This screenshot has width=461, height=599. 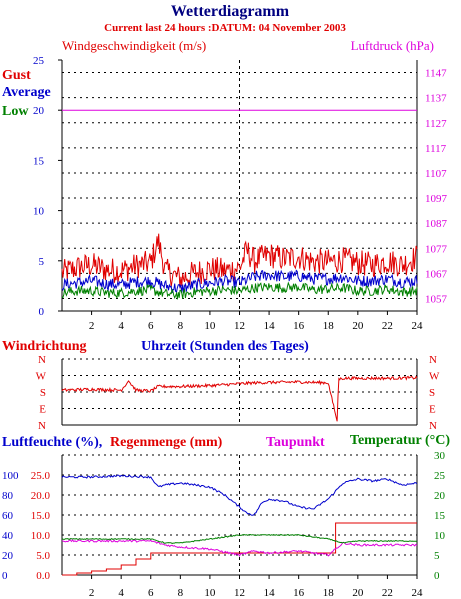 I want to click on humidity-axis-label: Luftfeuchte (%),, so click(x=52, y=442).